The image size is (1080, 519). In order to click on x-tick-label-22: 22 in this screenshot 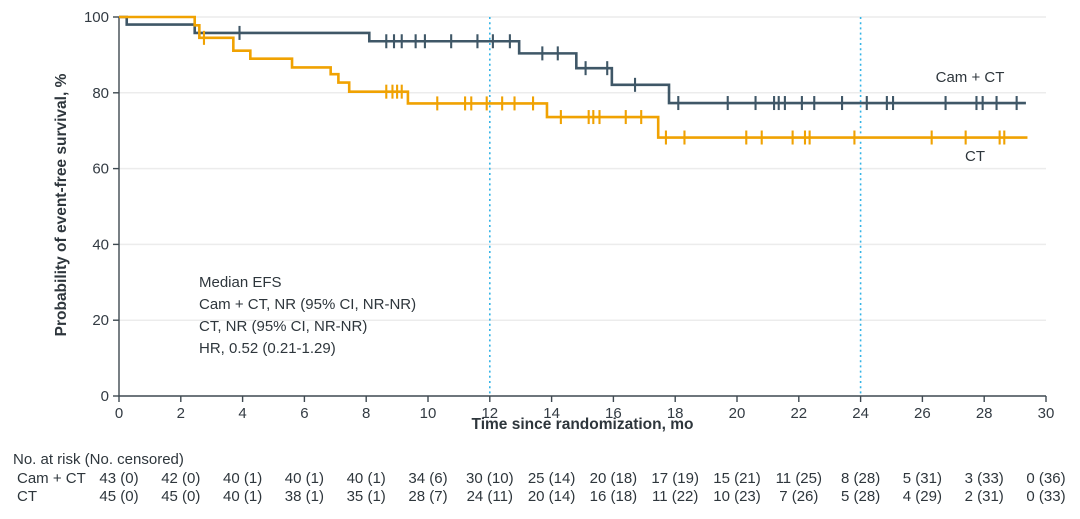, I will do `click(798, 413)`.